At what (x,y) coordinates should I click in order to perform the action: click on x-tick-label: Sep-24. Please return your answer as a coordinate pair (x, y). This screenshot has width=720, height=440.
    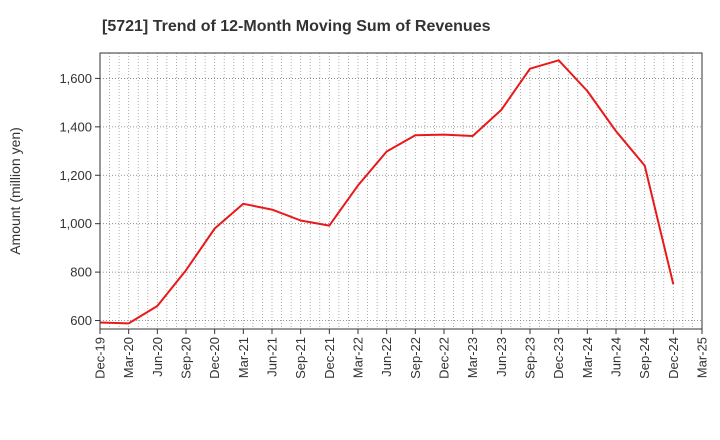
    Looking at the image, I should click on (644, 358).